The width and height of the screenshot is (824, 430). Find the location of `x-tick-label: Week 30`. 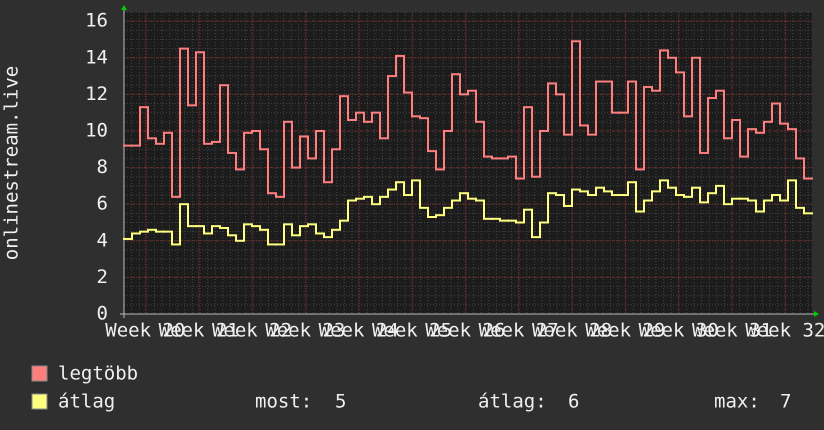

x-tick-label: Week 30 is located at coordinates (679, 331).